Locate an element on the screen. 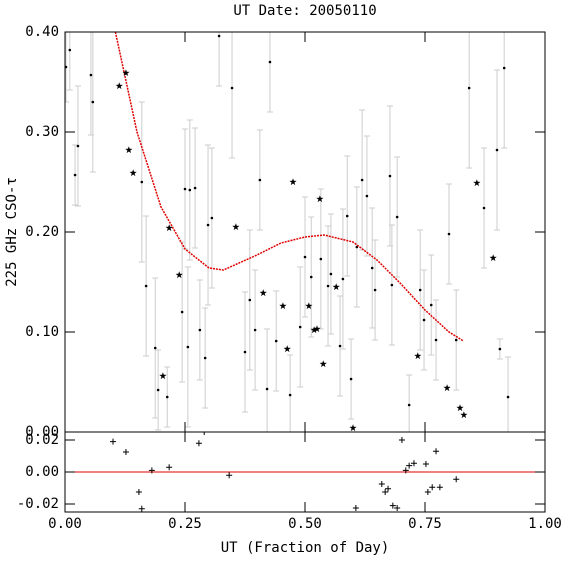 Image resolution: width=574 pixels, height=574 pixels. y-tick-label: 0.02 is located at coordinates (42, 440).